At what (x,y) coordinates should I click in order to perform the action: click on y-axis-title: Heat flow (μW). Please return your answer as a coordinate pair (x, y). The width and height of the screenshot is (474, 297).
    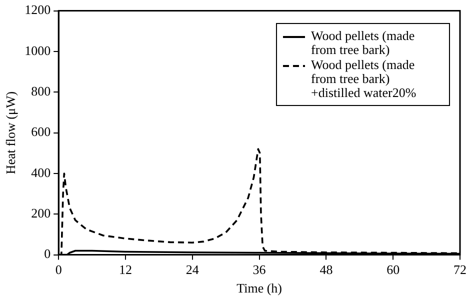
    Looking at the image, I should click on (10, 132).